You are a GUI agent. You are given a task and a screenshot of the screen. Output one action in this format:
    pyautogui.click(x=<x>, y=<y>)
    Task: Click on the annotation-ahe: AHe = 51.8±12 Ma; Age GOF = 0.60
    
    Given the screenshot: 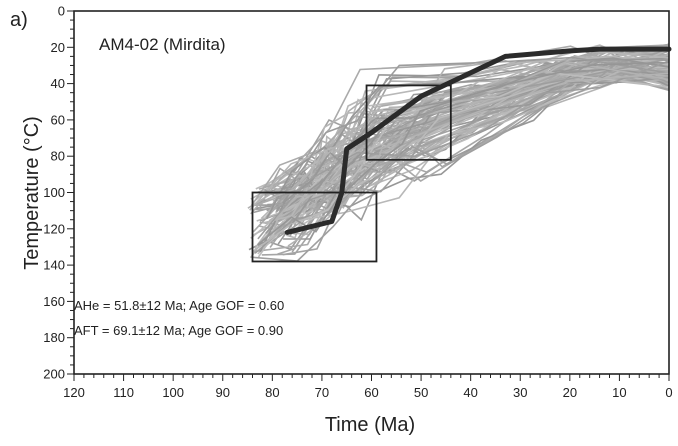 What is the action you would take?
    pyautogui.click(x=179, y=305)
    